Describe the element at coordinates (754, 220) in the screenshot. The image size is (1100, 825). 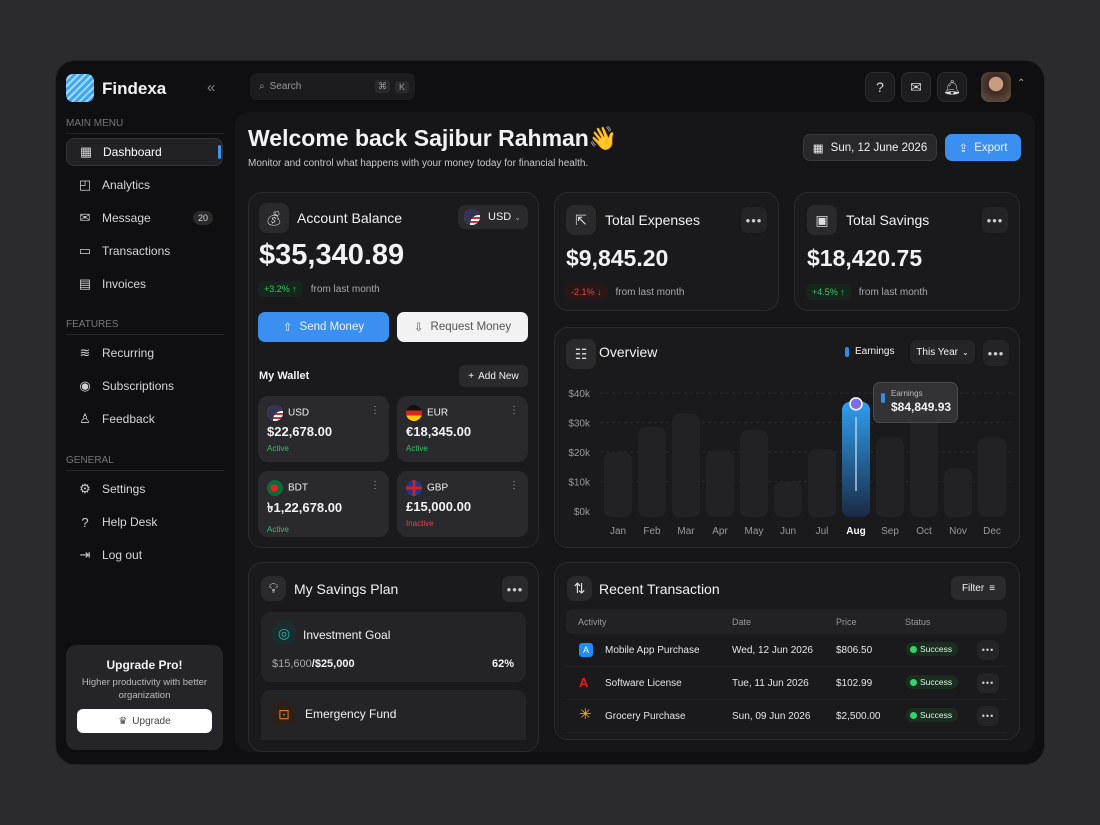
I see `expenses-more-button: •••` at that location.